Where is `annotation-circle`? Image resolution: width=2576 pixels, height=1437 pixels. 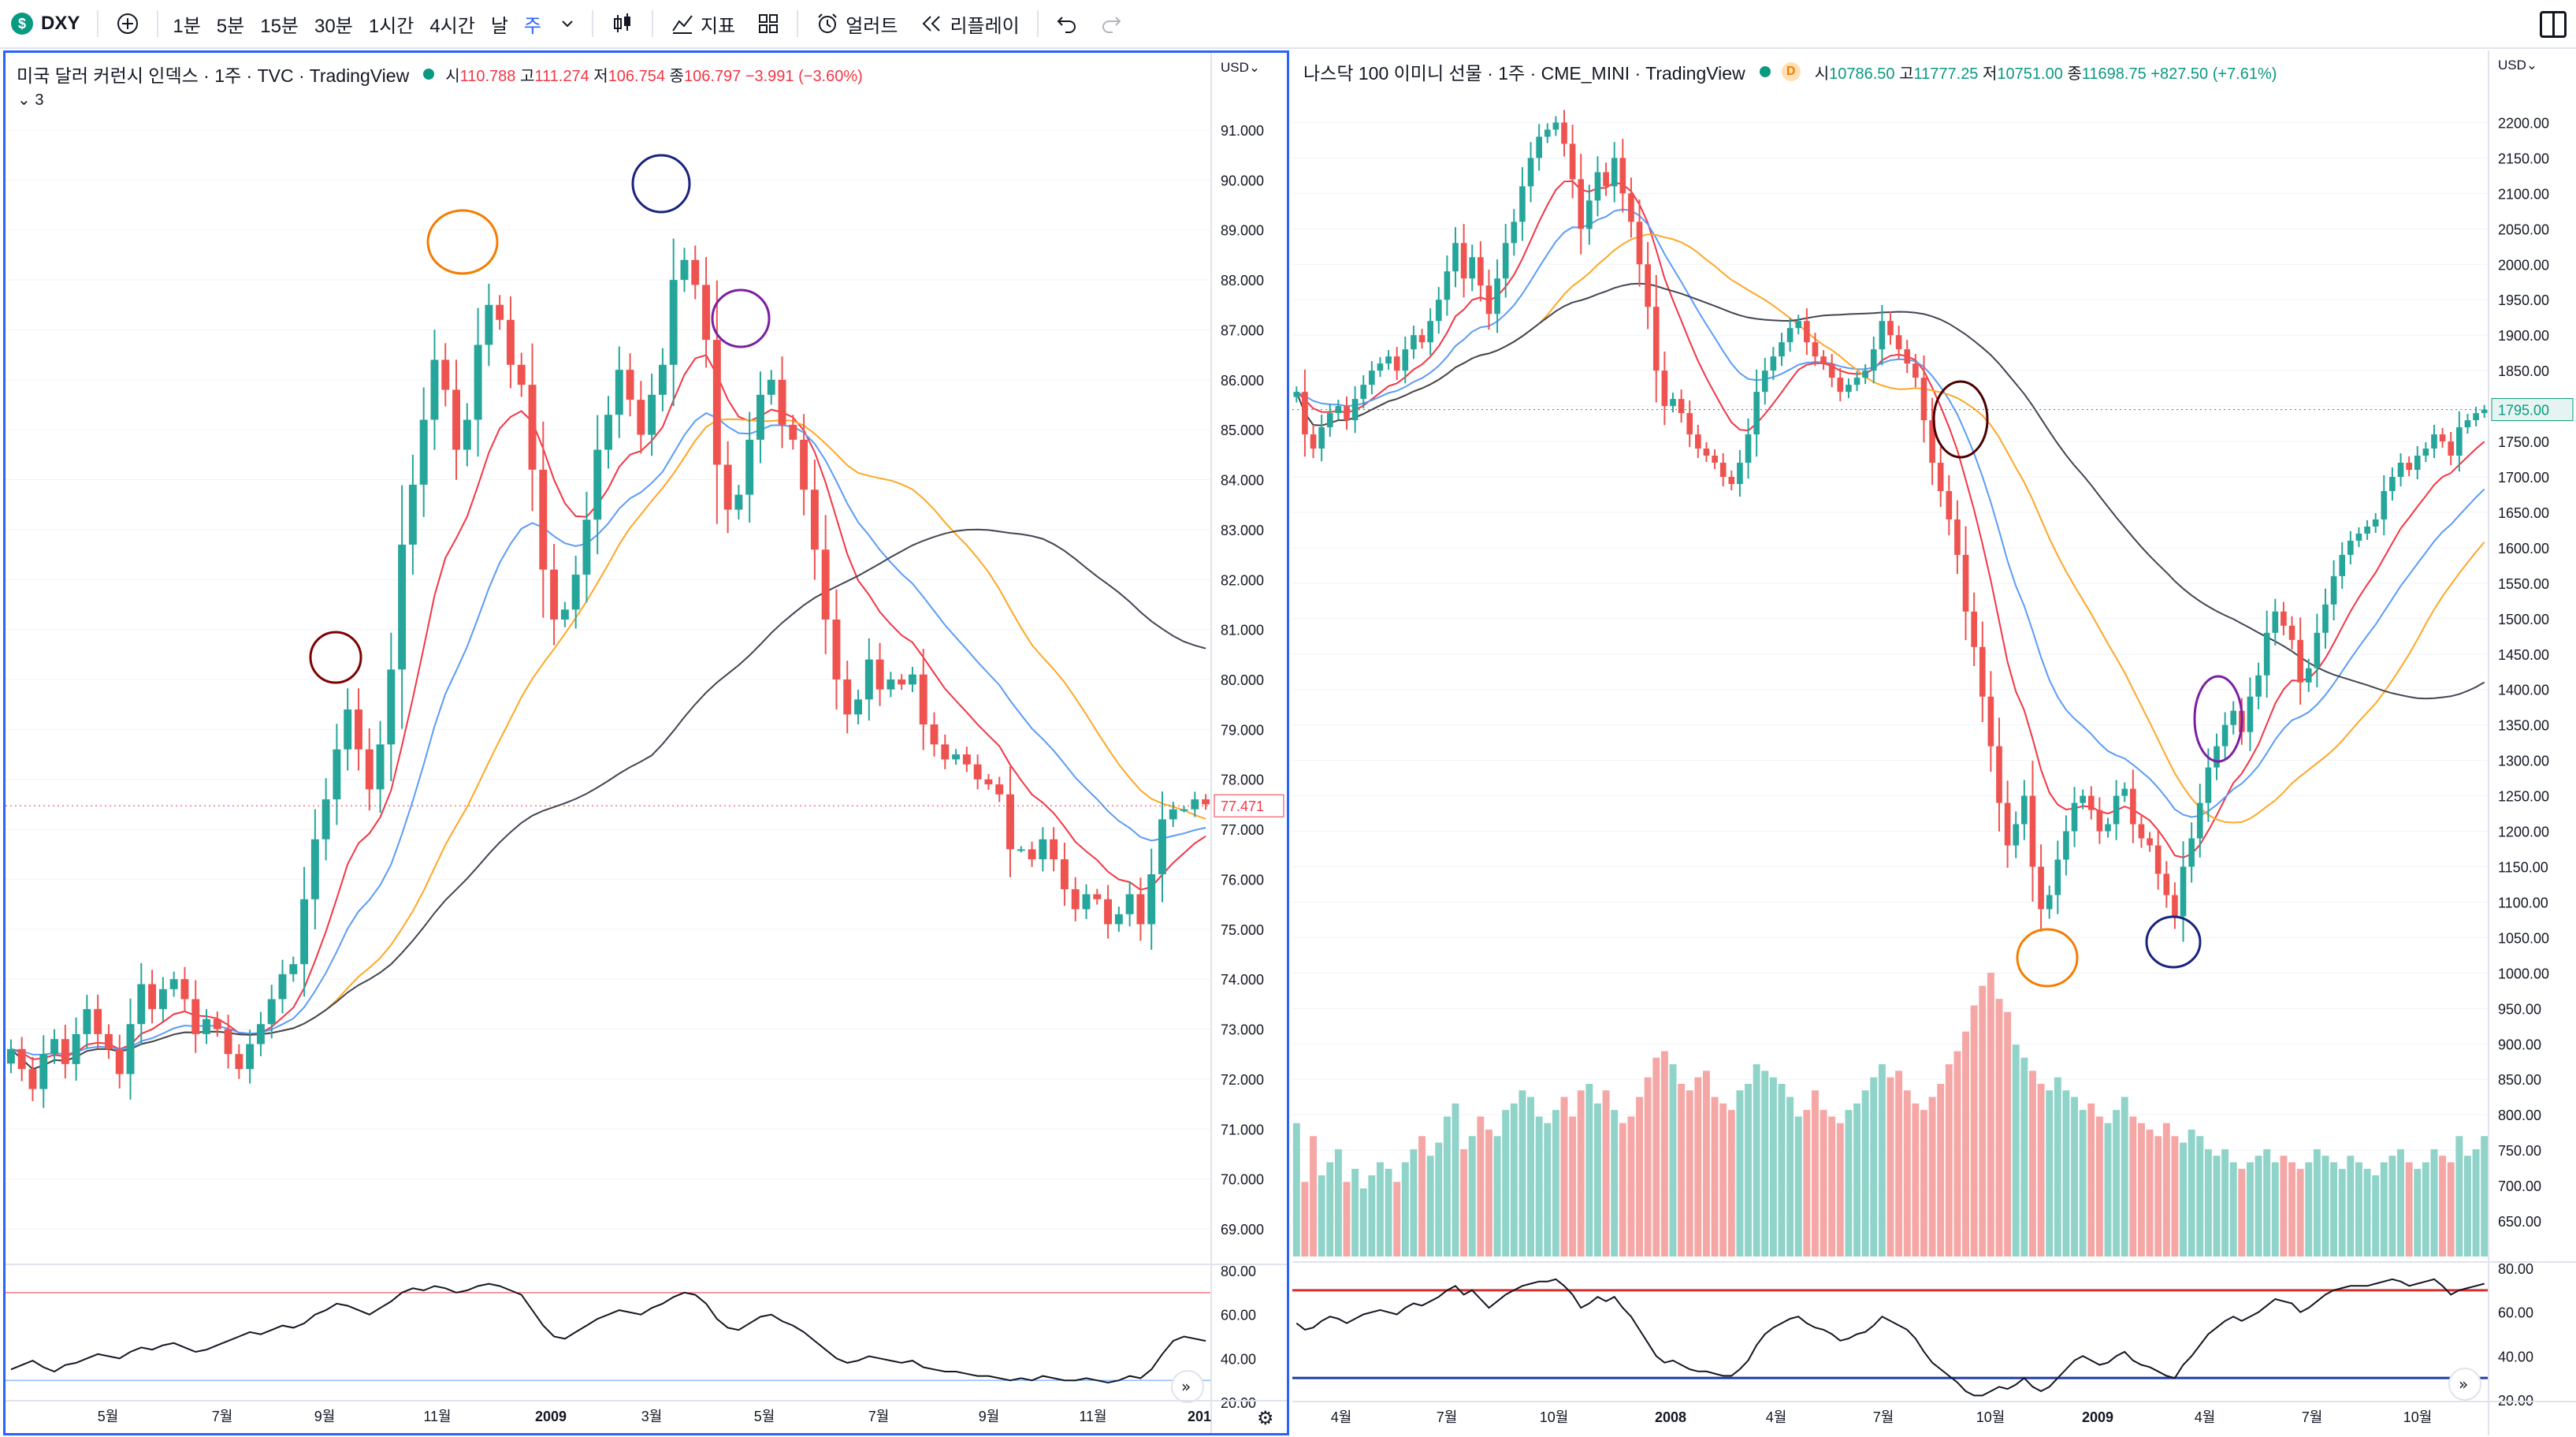 annotation-circle is located at coordinates (462, 242).